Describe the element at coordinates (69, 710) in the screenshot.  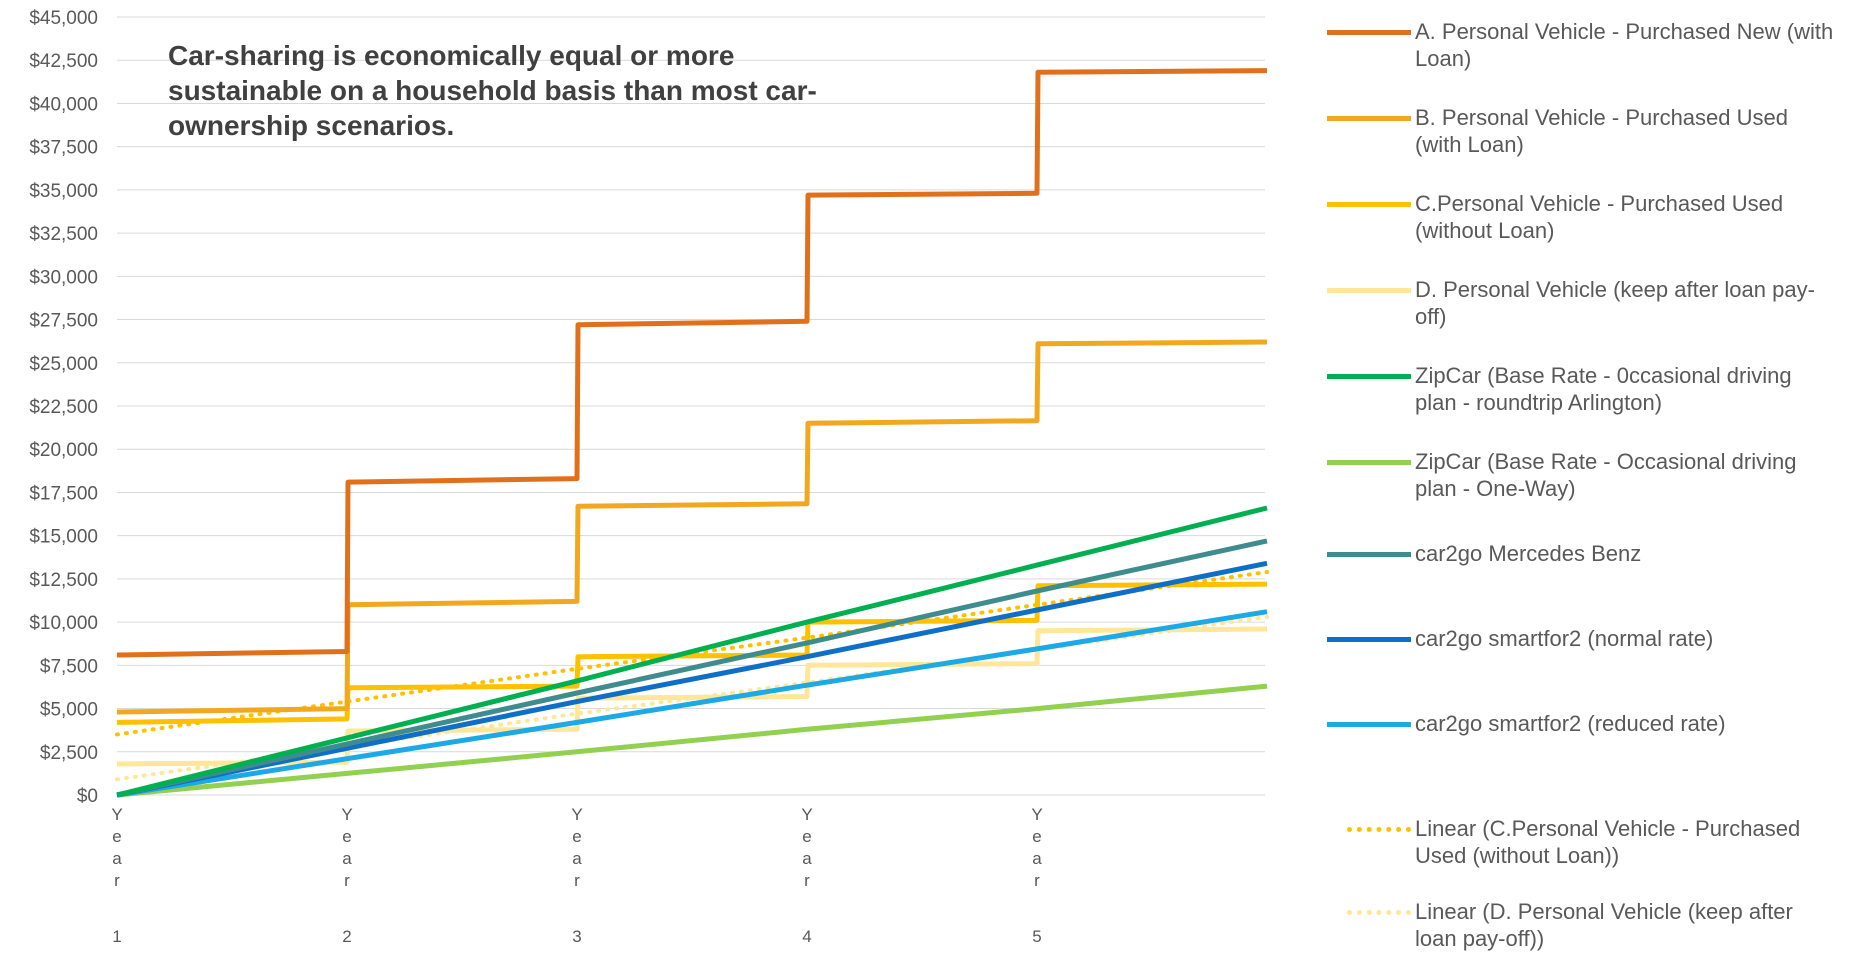
I see `y-tick-label: $5,000` at that location.